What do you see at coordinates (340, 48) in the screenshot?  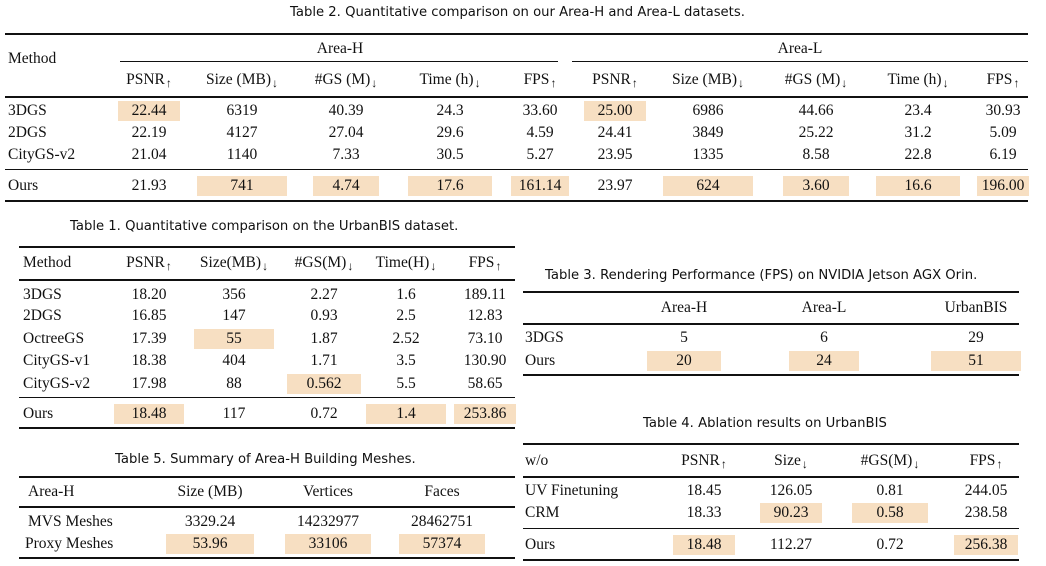 I see `group-header-area-h: Area-H` at bounding box center [340, 48].